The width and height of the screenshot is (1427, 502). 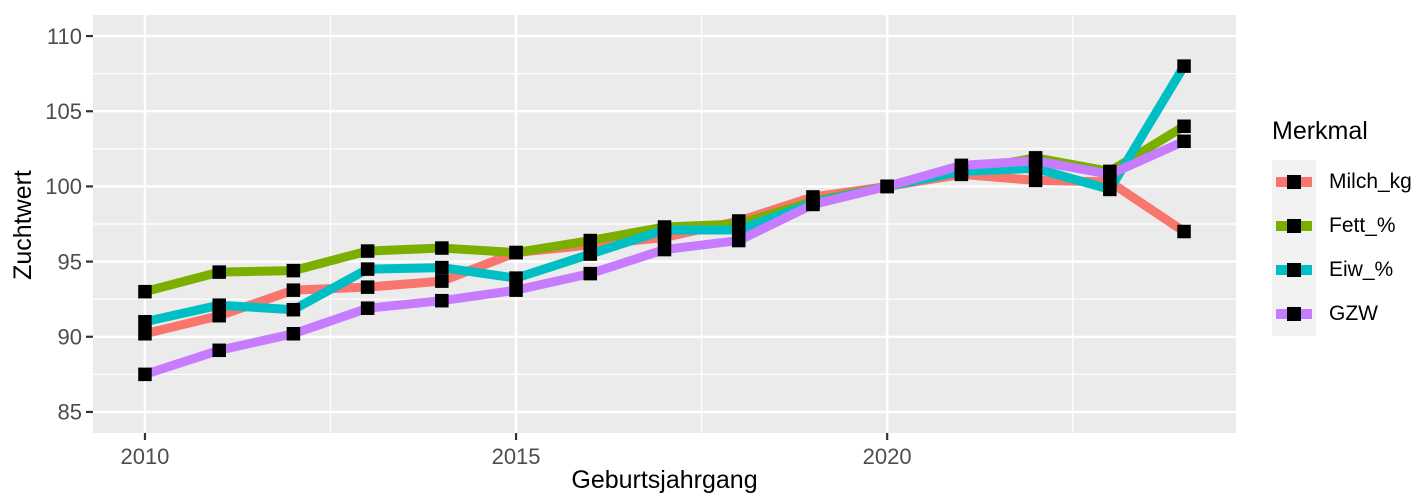 What do you see at coordinates (63, 186) in the screenshot?
I see `y-tick-label: 100` at bounding box center [63, 186].